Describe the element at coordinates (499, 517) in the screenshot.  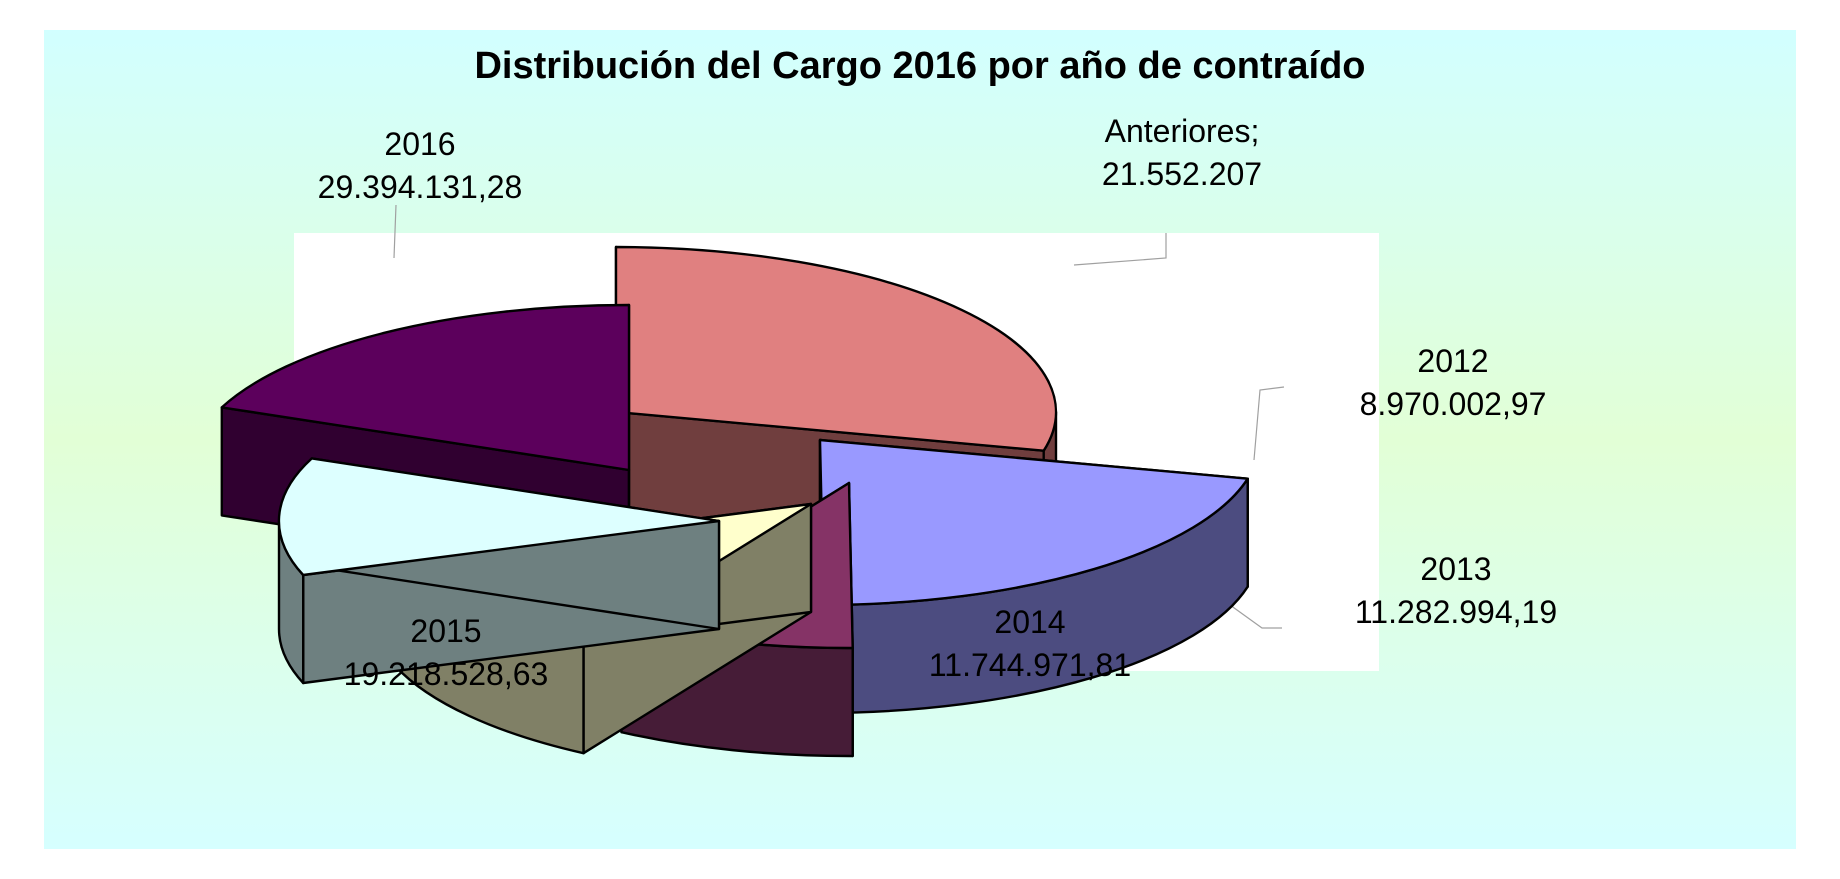
I see `pie-slice-2014` at that location.